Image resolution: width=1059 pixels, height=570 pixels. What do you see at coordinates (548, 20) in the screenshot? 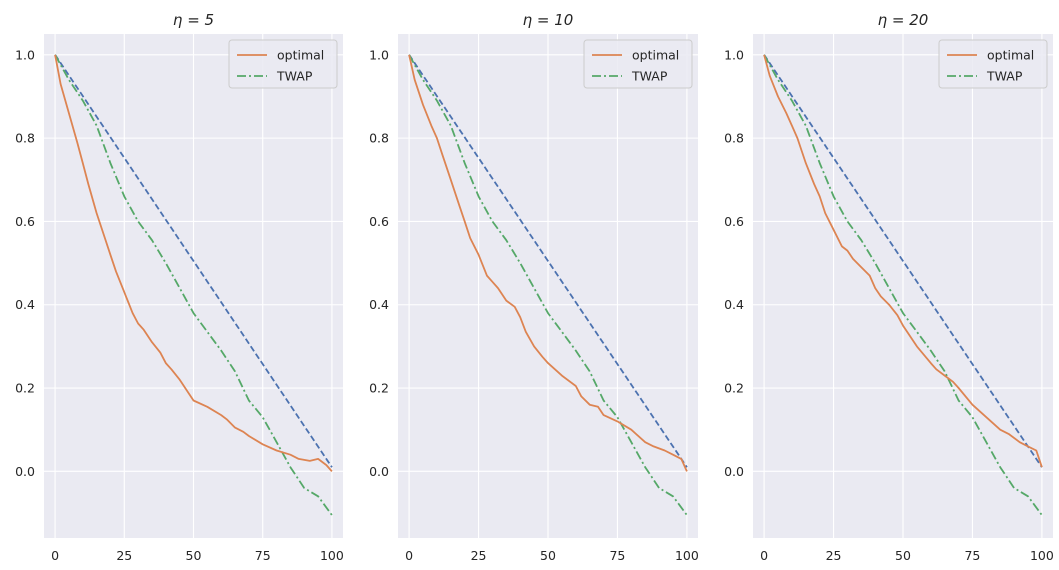
I see `chart-title: η = 10` at bounding box center [548, 20].